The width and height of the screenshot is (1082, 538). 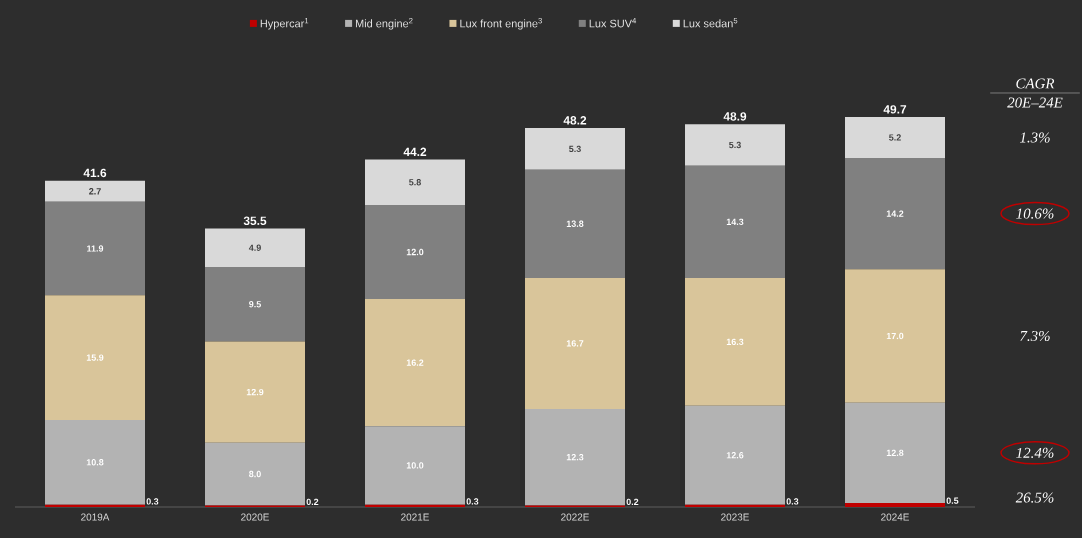 I want to click on x-tick-label: 2023E, so click(x=735, y=517).